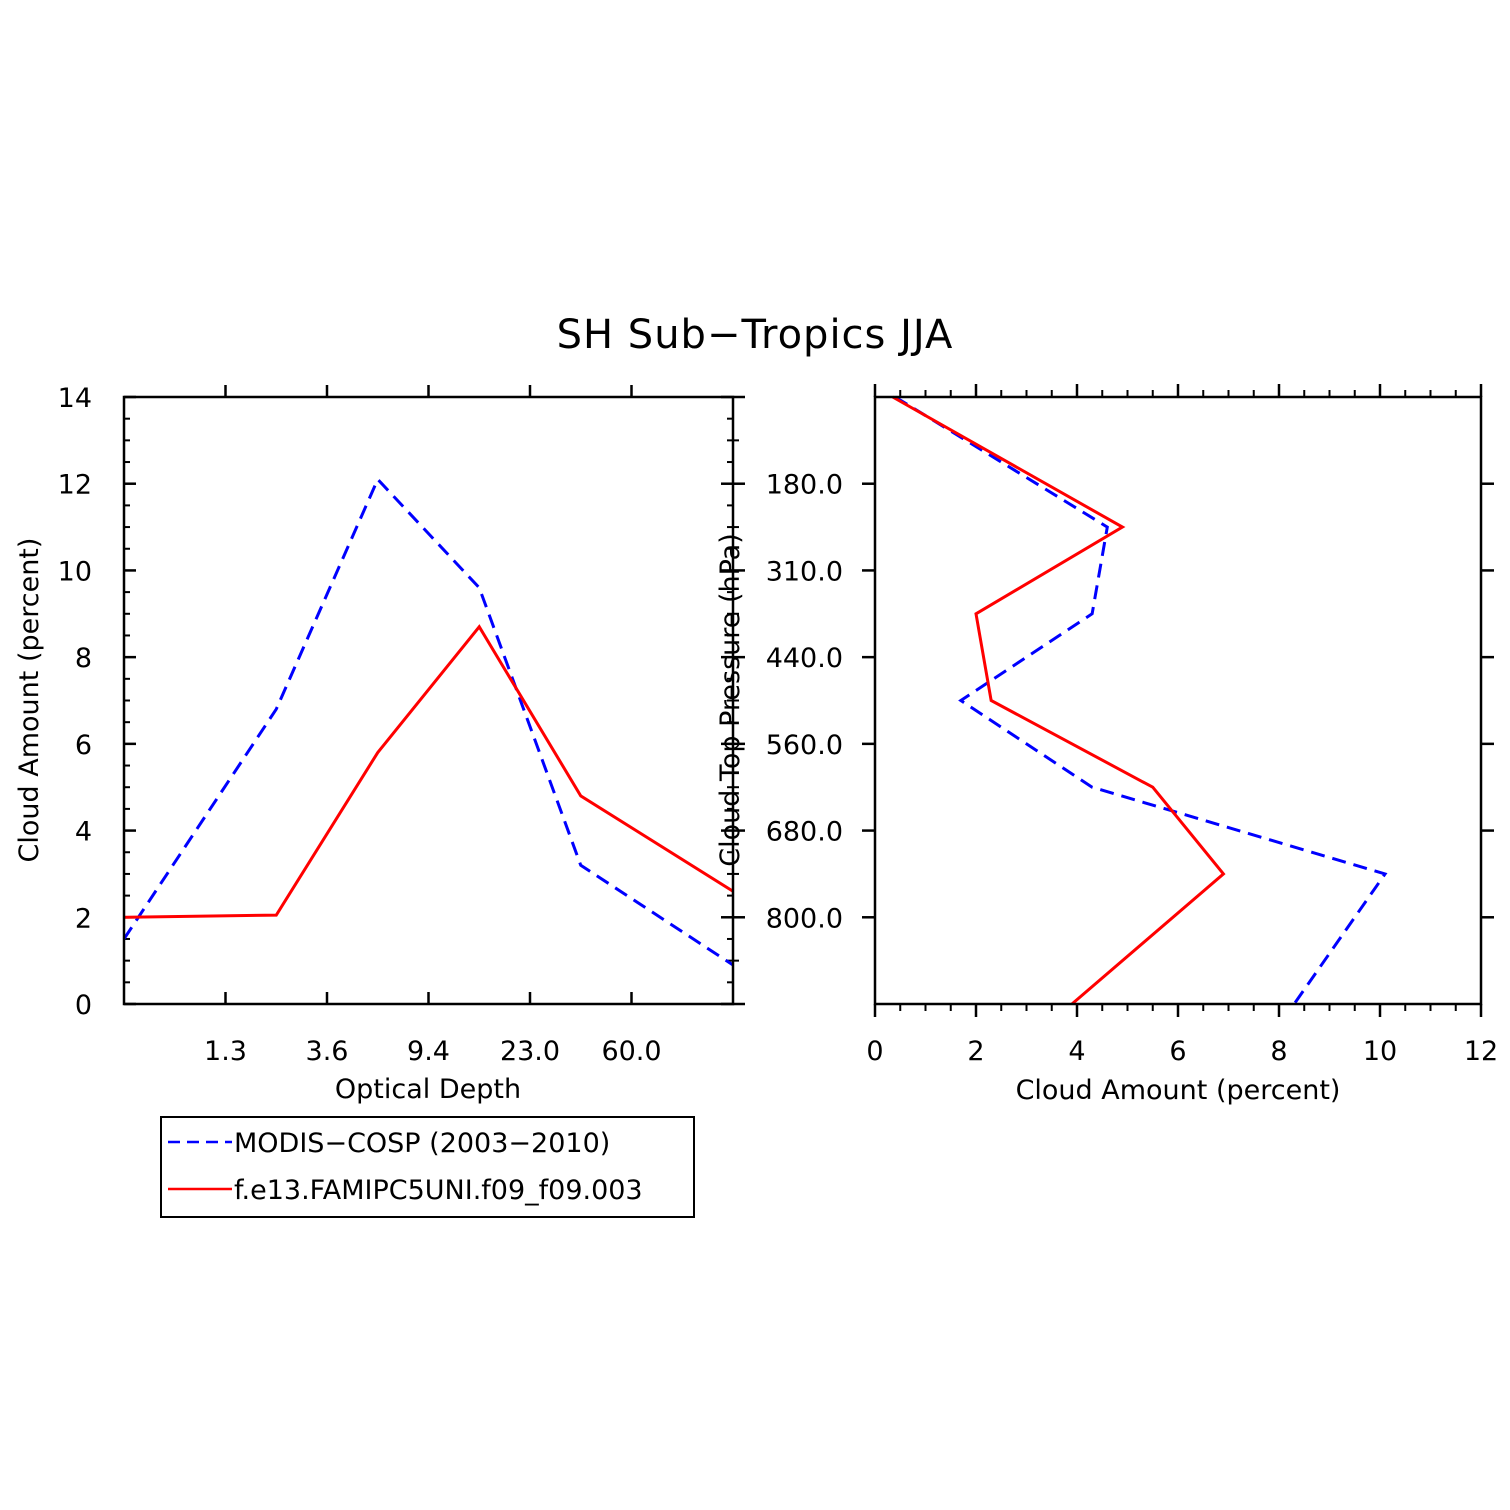  What do you see at coordinates (75, 571) in the screenshot?
I see `left-y-tick-label: 10` at bounding box center [75, 571].